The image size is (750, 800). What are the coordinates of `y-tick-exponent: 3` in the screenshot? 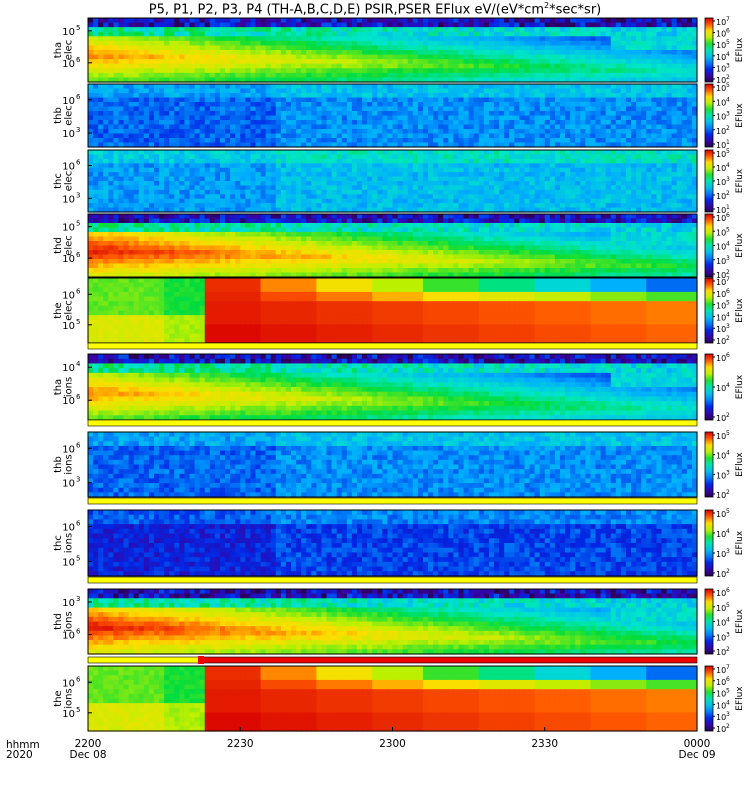 It's located at (78, 480).